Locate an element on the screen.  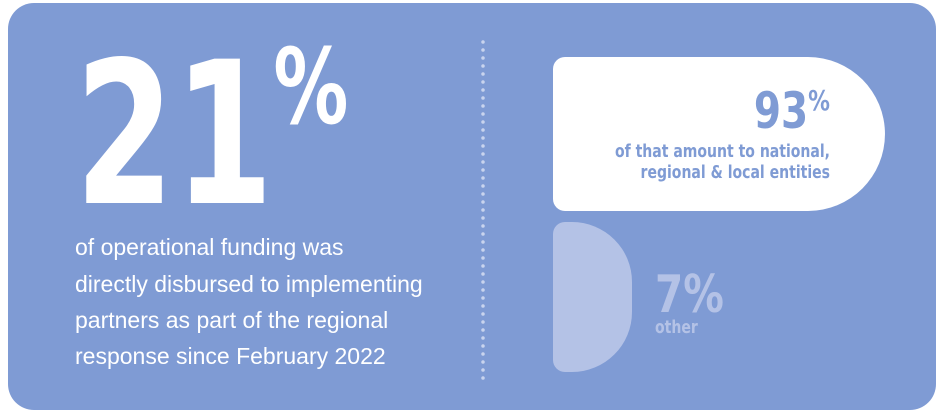
main-share-value: 93% is located at coordinates (792, 110).